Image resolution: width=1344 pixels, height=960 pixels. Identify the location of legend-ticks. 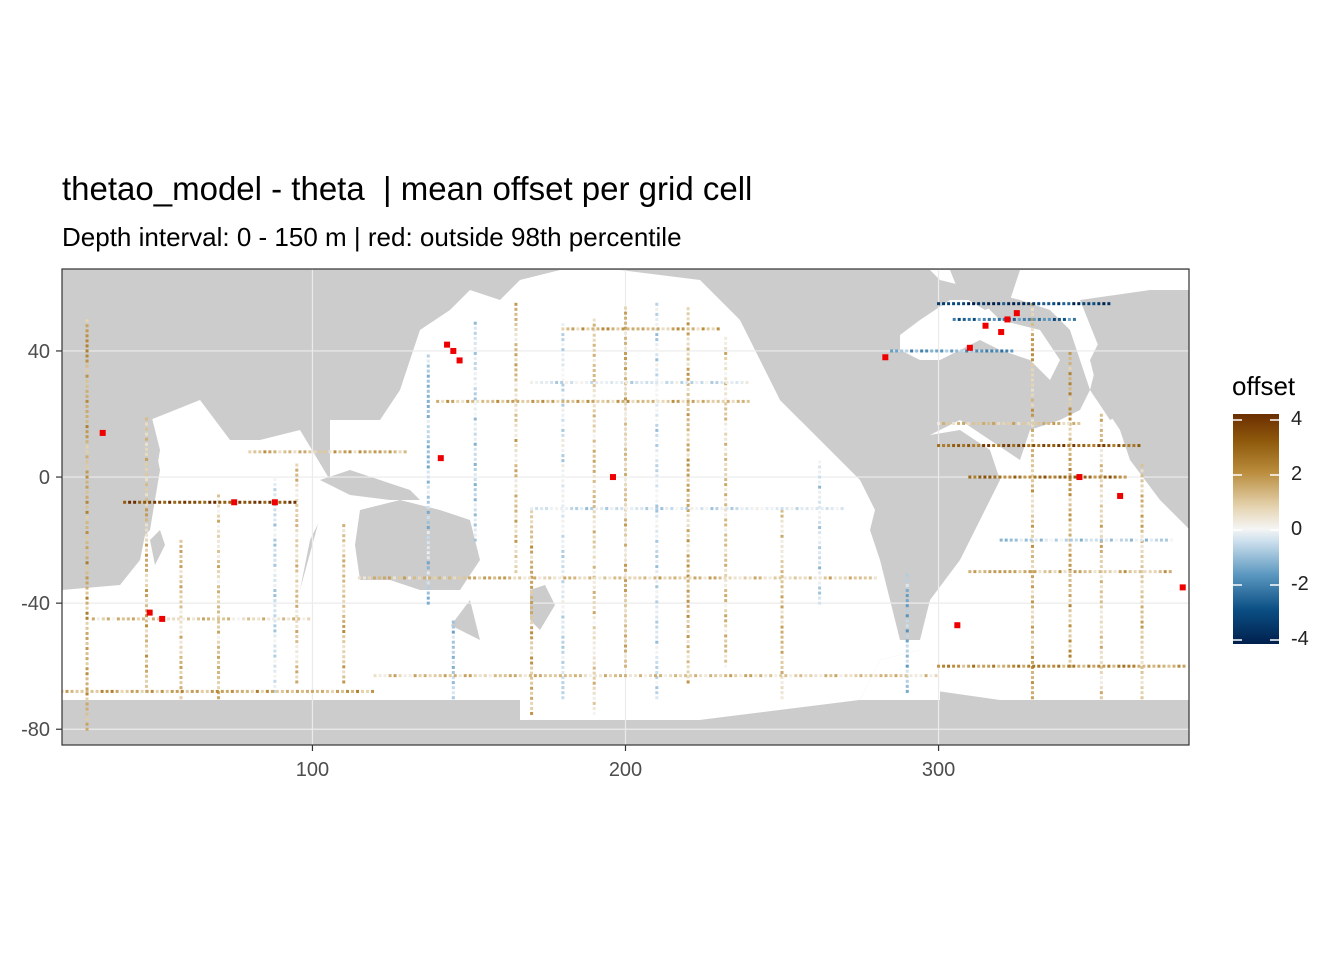
(1256, 530).